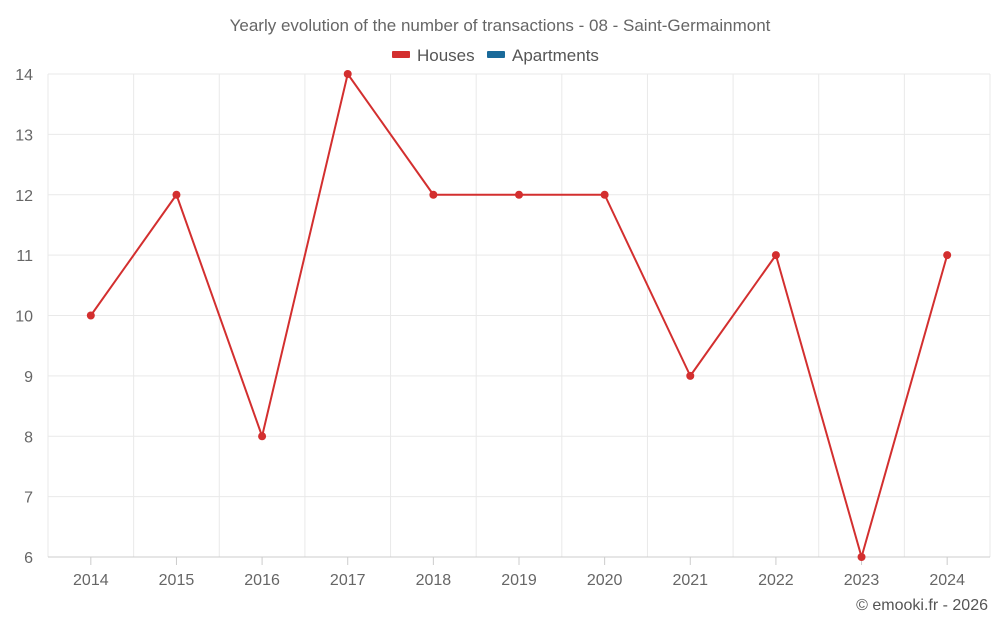 This screenshot has height=625, width=1000. What do you see at coordinates (24, 256) in the screenshot?
I see `y-tick-label: 11` at bounding box center [24, 256].